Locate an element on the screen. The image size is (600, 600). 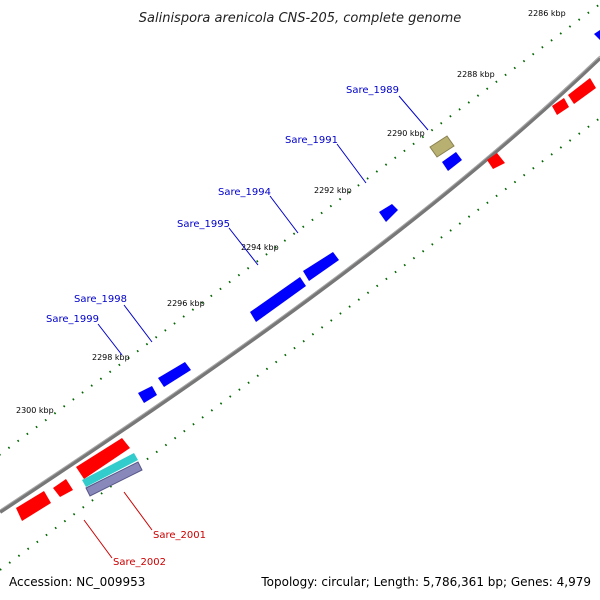
gene-reverse-top1 is located at coordinates (582, 91).